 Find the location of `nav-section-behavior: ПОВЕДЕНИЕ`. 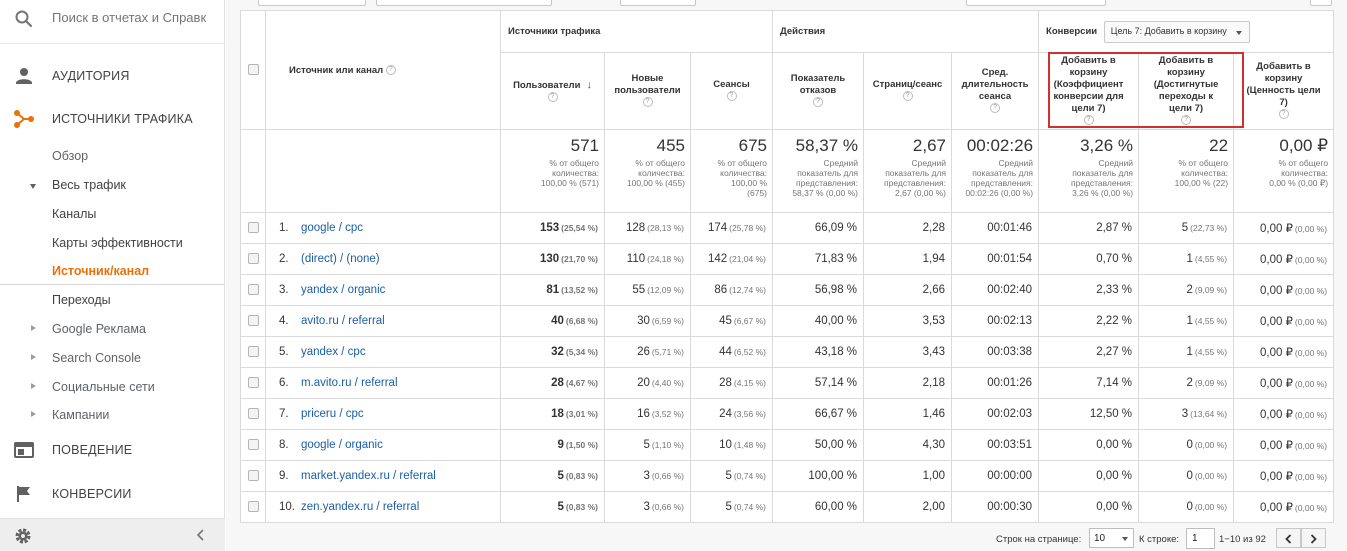

nav-section-behavior: ПОВЕДЕНИЕ is located at coordinates (112, 450).